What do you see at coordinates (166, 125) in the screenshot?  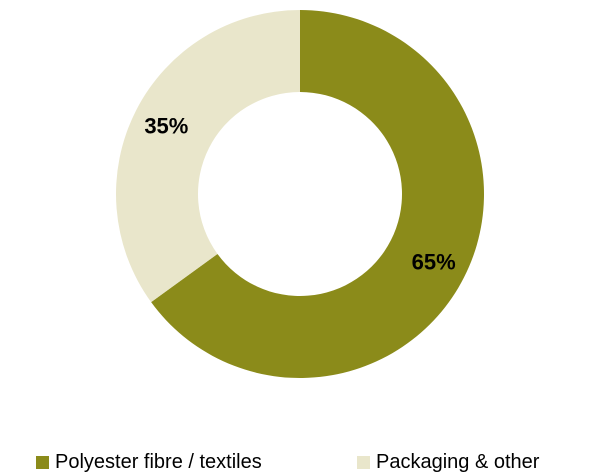 I see `slice-value-label-1: 35%` at bounding box center [166, 125].